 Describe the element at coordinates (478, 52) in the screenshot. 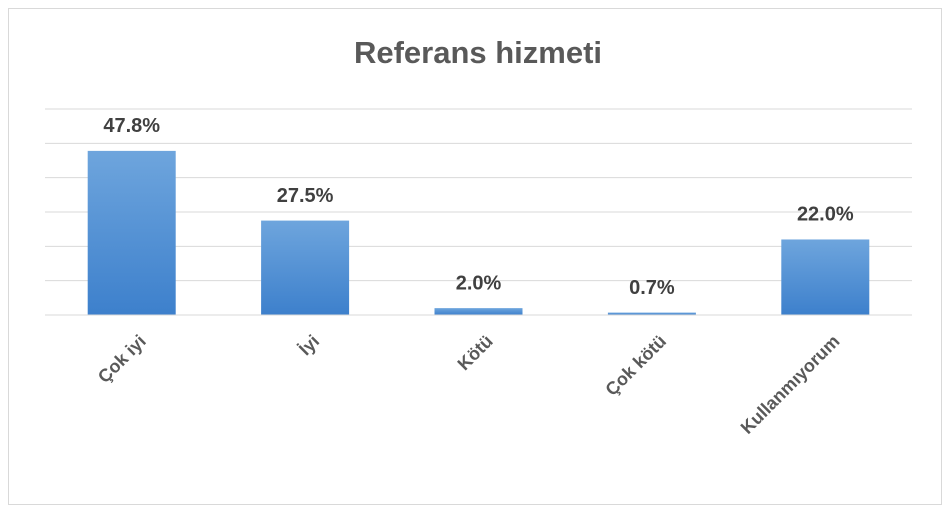

I see `chart-title: Referans hizmeti` at that location.